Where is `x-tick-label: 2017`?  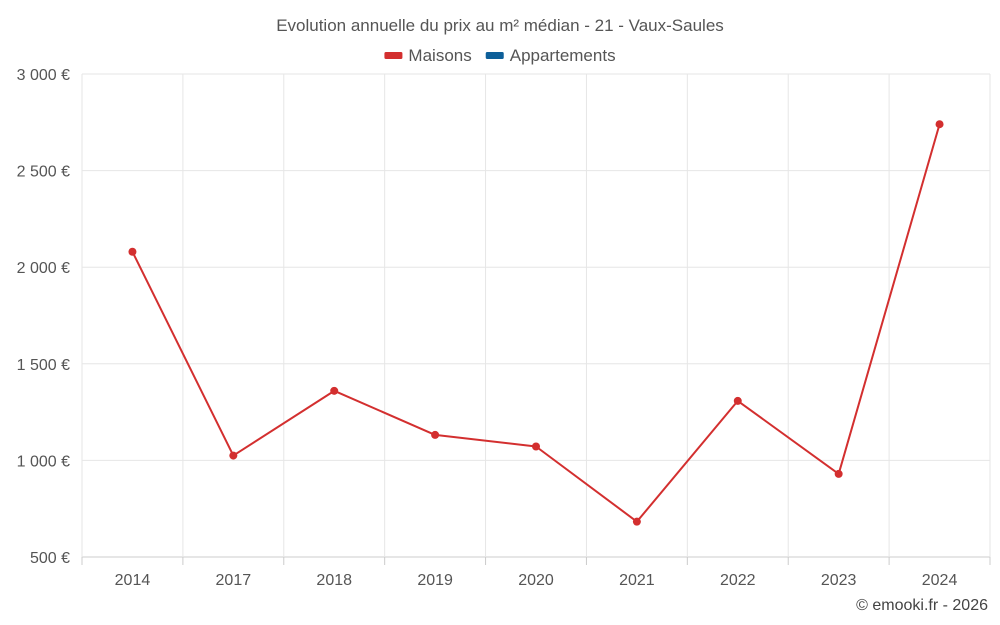 x-tick-label: 2017 is located at coordinates (234, 580).